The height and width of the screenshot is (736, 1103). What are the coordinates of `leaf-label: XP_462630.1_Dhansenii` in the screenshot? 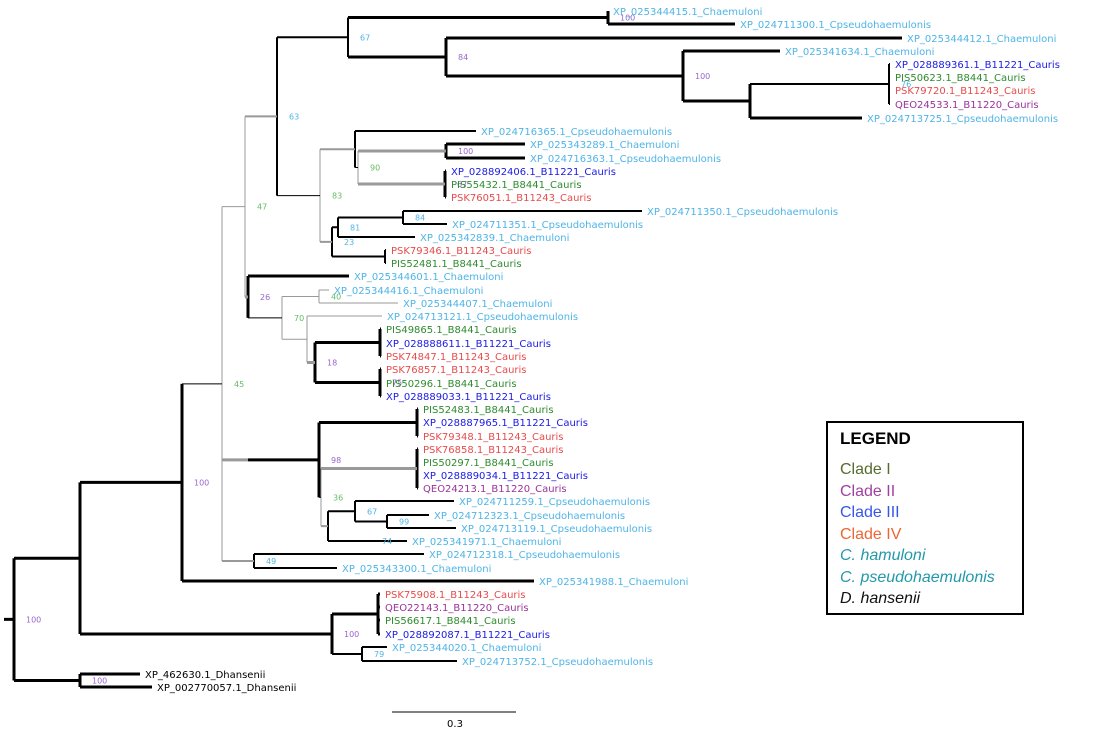 It's located at (205, 675).